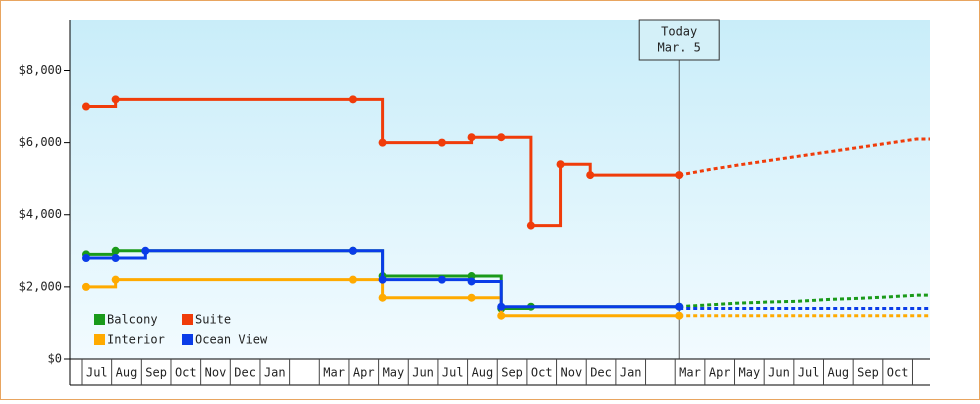 Image resolution: width=980 pixels, height=404 pixels. What do you see at coordinates (40, 142) in the screenshot?
I see `y-tick-label: $6,000` at bounding box center [40, 142].